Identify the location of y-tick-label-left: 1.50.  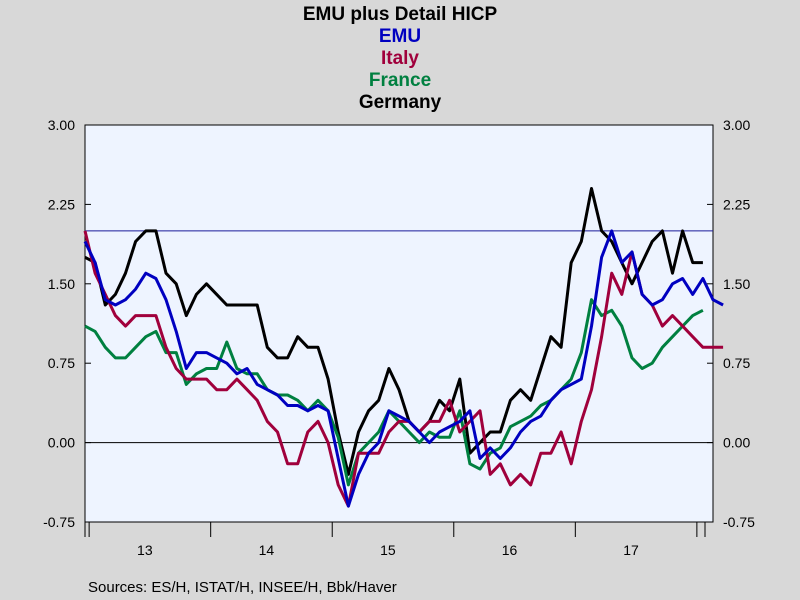
(61, 284).